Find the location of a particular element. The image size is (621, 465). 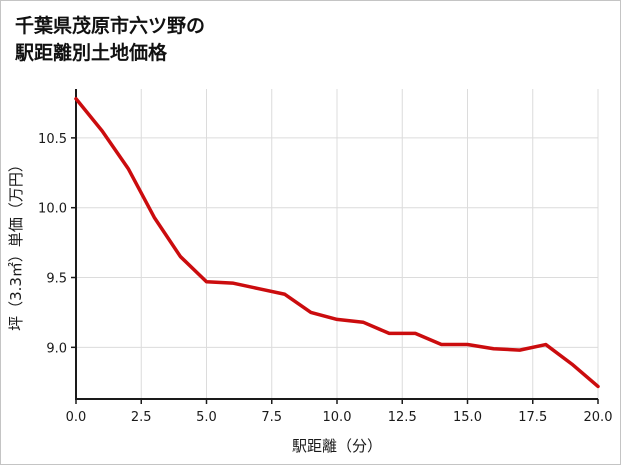

x-tick-label: 7.5 is located at coordinates (271, 417).